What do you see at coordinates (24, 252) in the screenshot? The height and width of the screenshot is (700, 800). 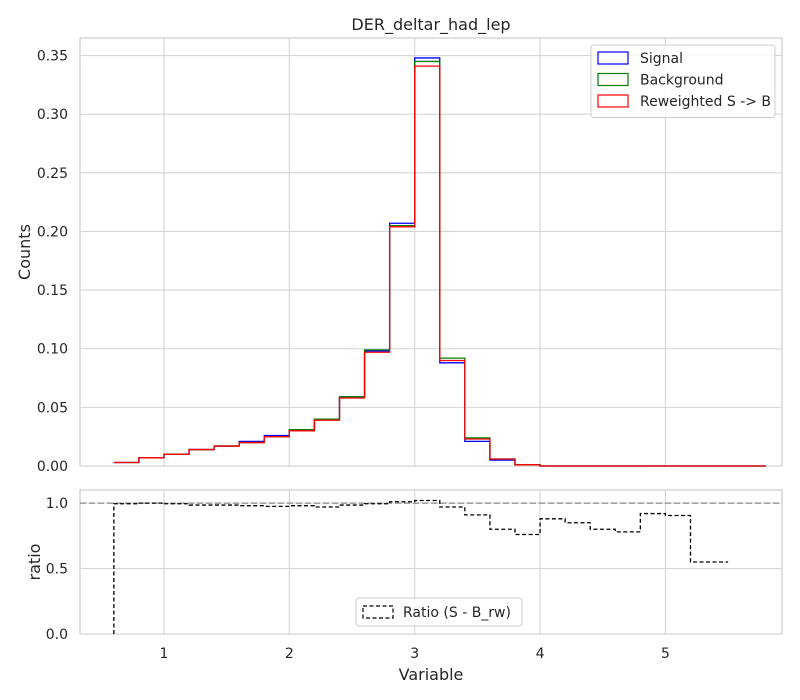 I see `counts-y-axis-label: Counts` at bounding box center [24, 252].